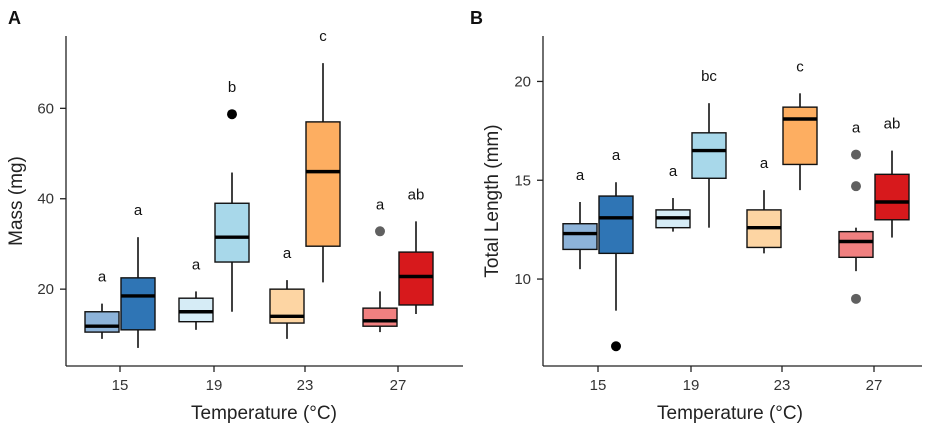  Describe the element at coordinates (232, 87) in the screenshot. I see `panel-a-box-19-right-sig-label: b` at that location.